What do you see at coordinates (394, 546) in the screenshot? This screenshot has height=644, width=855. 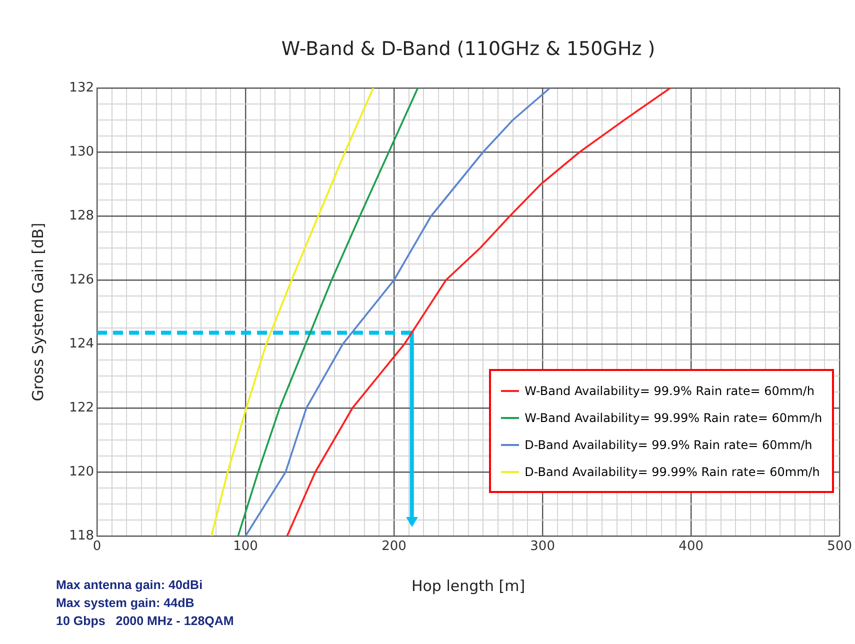 I see `x-tick-label: 200` at bounding box center [394, 546].